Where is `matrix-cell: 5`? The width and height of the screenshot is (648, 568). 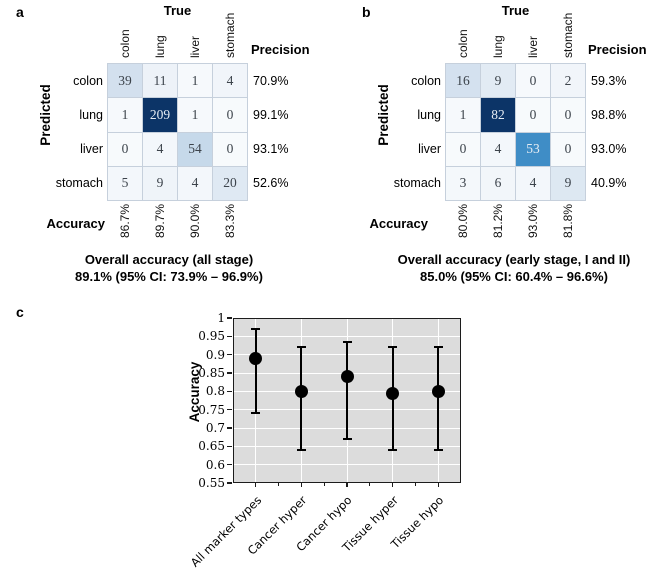 matrix-cell: 5 is located at coordinates (125, 183).